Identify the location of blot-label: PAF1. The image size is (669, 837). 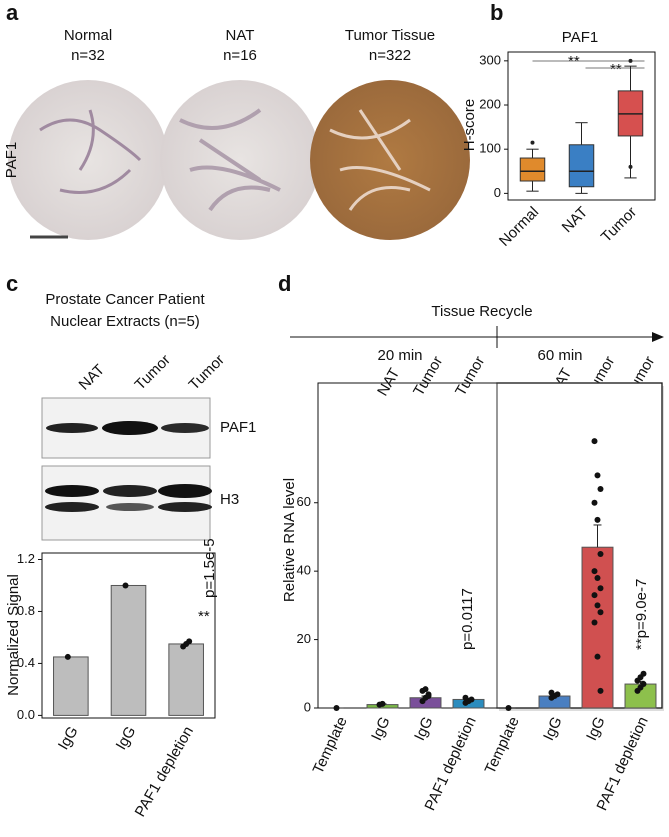
(238, 427).